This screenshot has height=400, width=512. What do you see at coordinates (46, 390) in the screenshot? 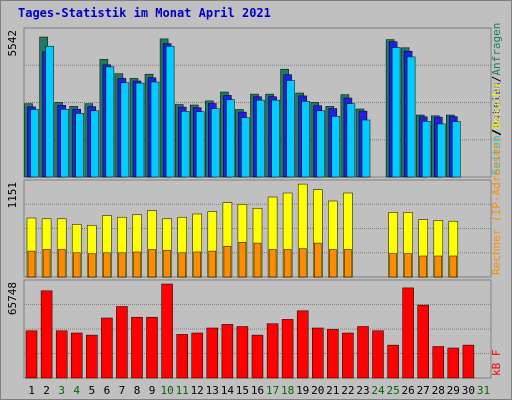
I see `x-tick-label: 2` at bounding box center [46, 390].